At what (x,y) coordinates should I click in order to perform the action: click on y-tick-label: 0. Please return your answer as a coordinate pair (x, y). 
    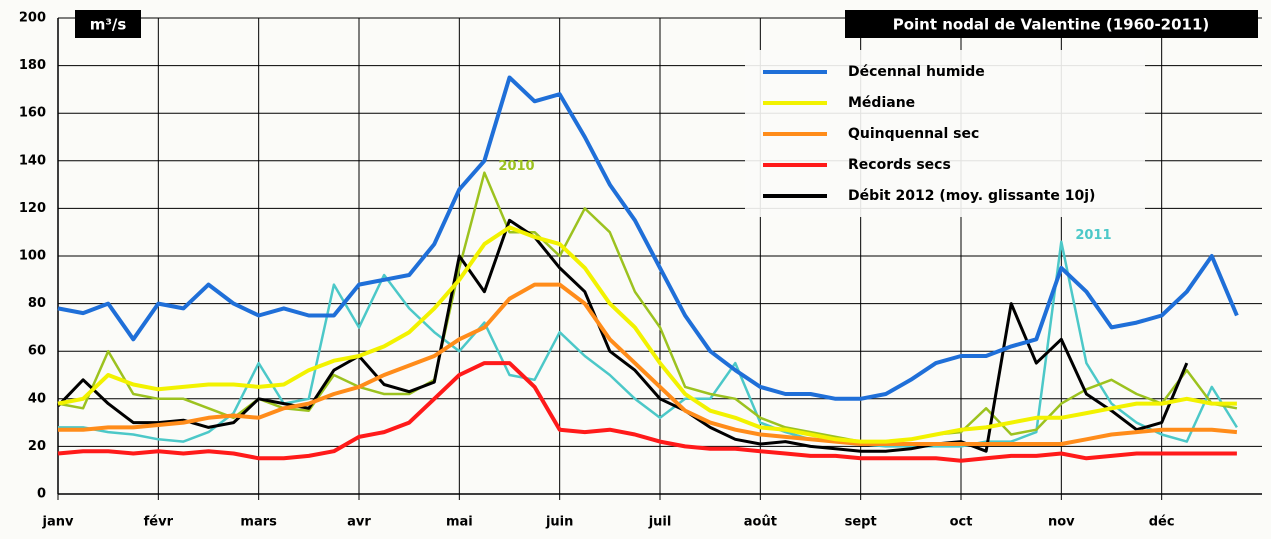
    Looking at the image, I should click on (41, 494).